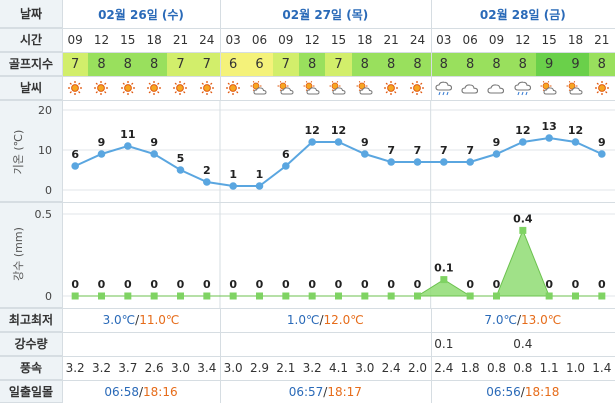  Describe the element at coordinates (259, 368) in the screenshot. I see `wind-cell: 2.9` at that location.